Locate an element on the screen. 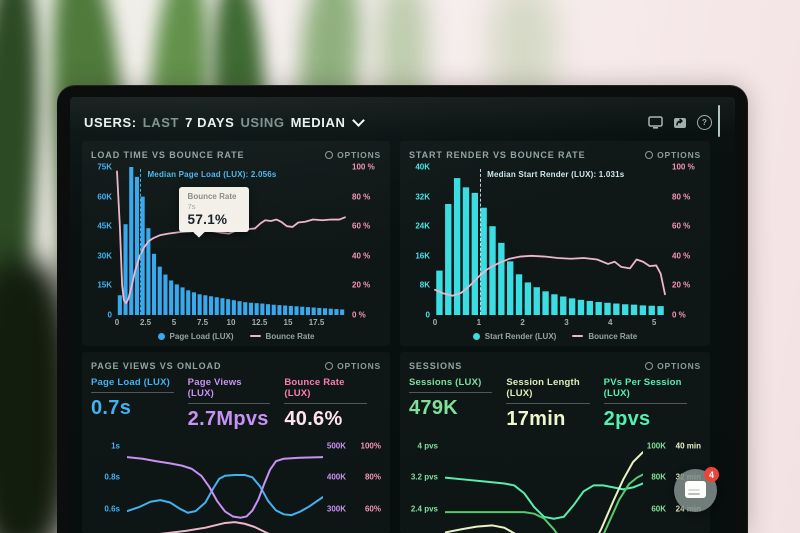 The height and width of the screenshot is (533, 800). tooltip-value: 57.1% is located at coordinates (207, 219).